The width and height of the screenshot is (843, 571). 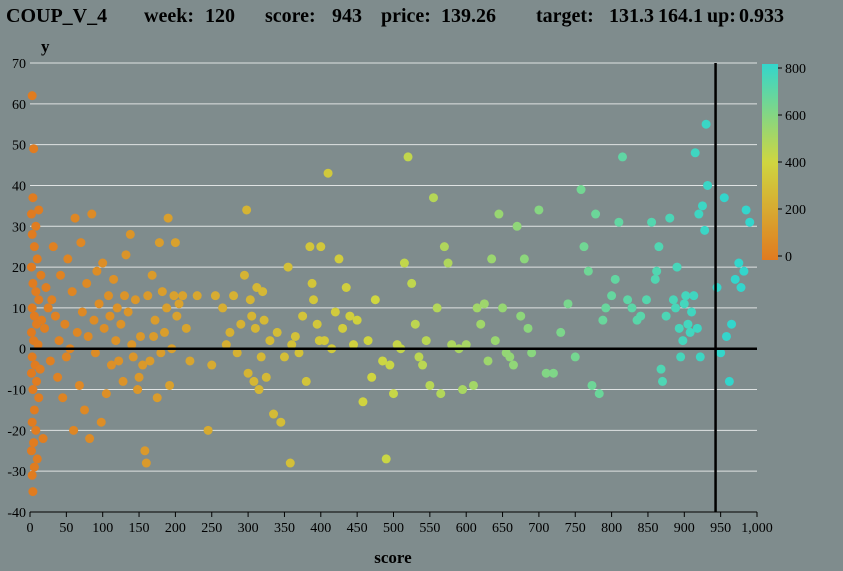 I want to click on x-tick-label: 800, so click(x=611, y=528).